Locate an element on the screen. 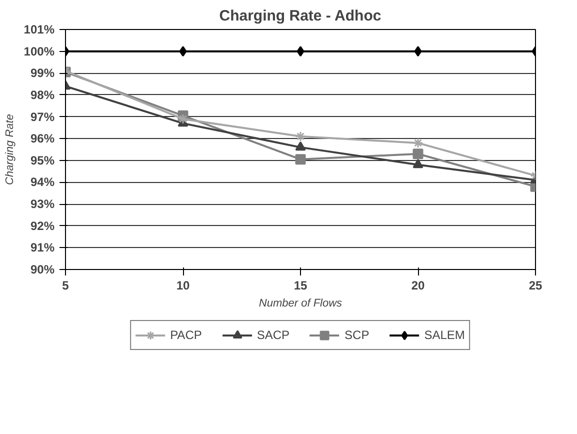  legend-label: SACP is located at coordinates (273, 335).